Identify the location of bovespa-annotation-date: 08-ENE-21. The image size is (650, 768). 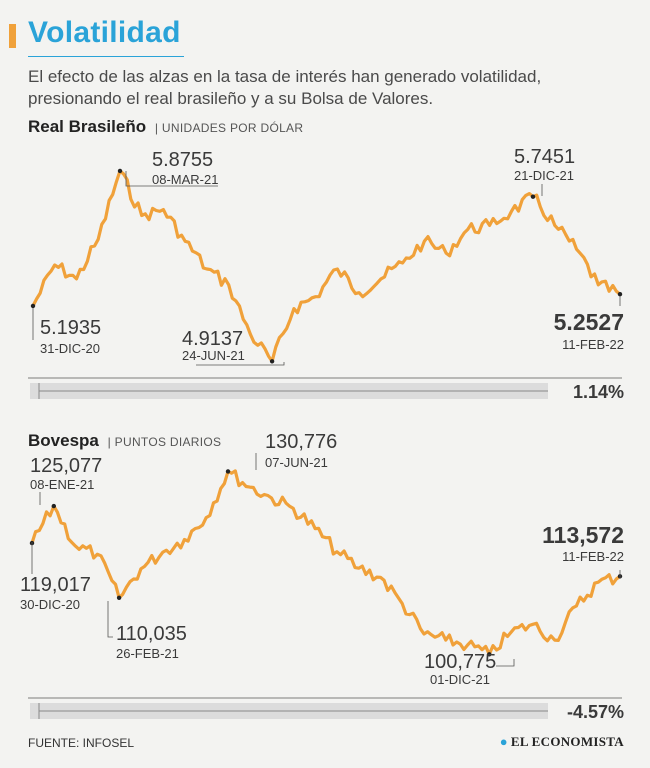
(62, 484).